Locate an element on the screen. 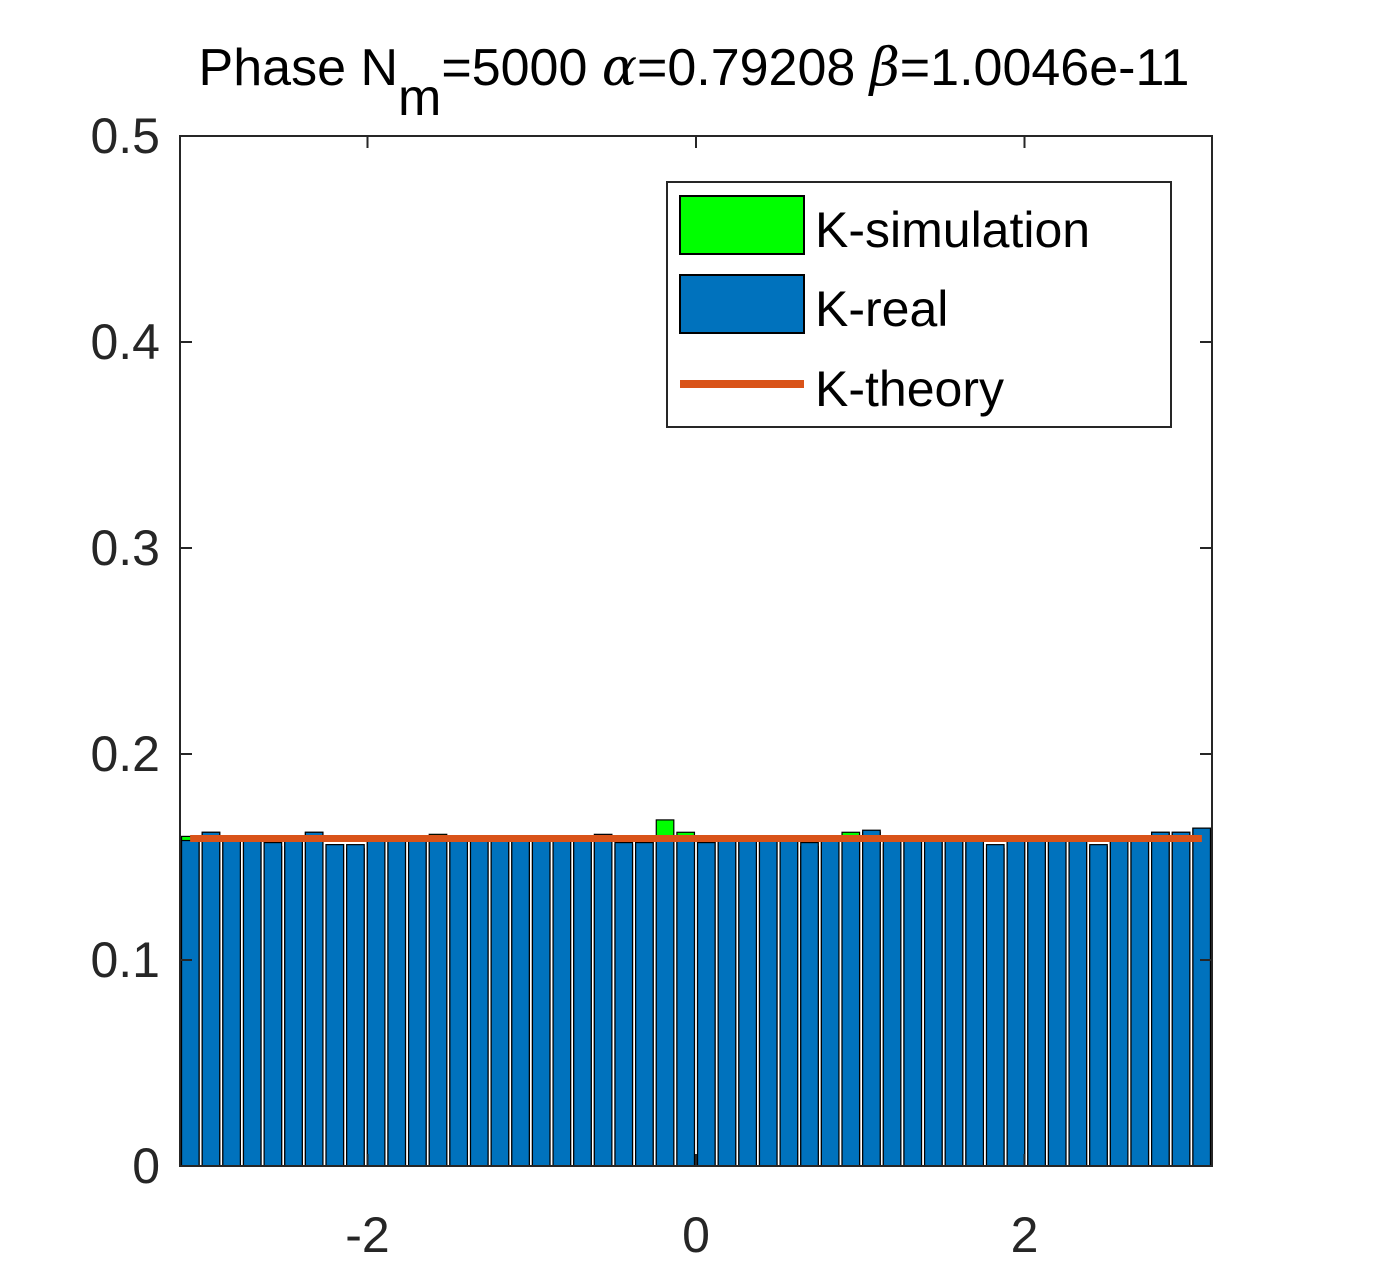 This screenshot has height=1269, width=1392. title-alpha-value: =0.79208 is located at coordinates (753, 68).